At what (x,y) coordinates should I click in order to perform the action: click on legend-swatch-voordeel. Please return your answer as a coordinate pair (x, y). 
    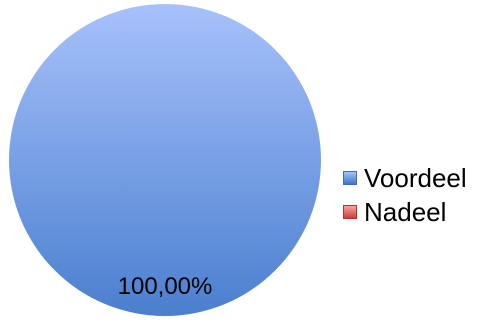
    Looking at the image, I should click on (350, 178).